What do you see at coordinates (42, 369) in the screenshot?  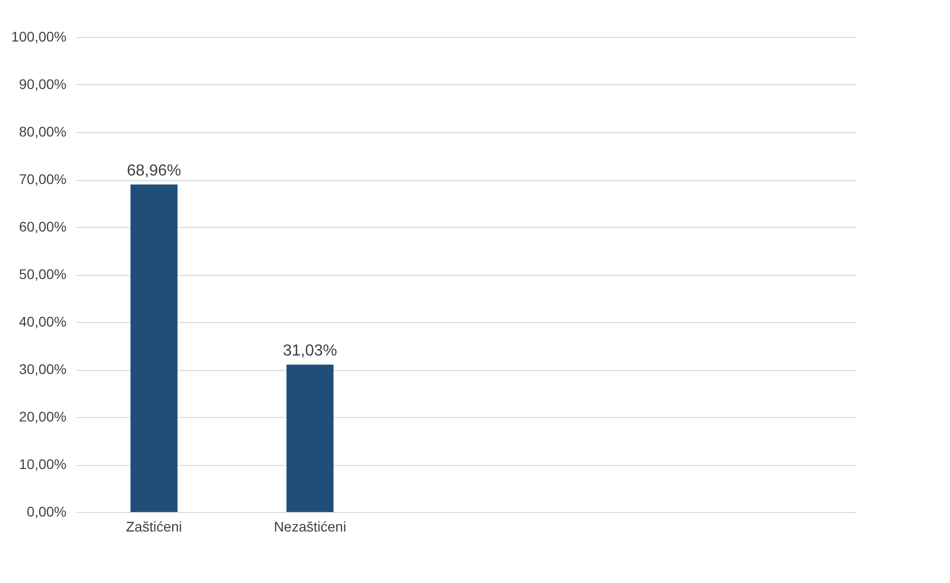 I see `y-tick-label: 30,00%` at bounding box center [42, 369].